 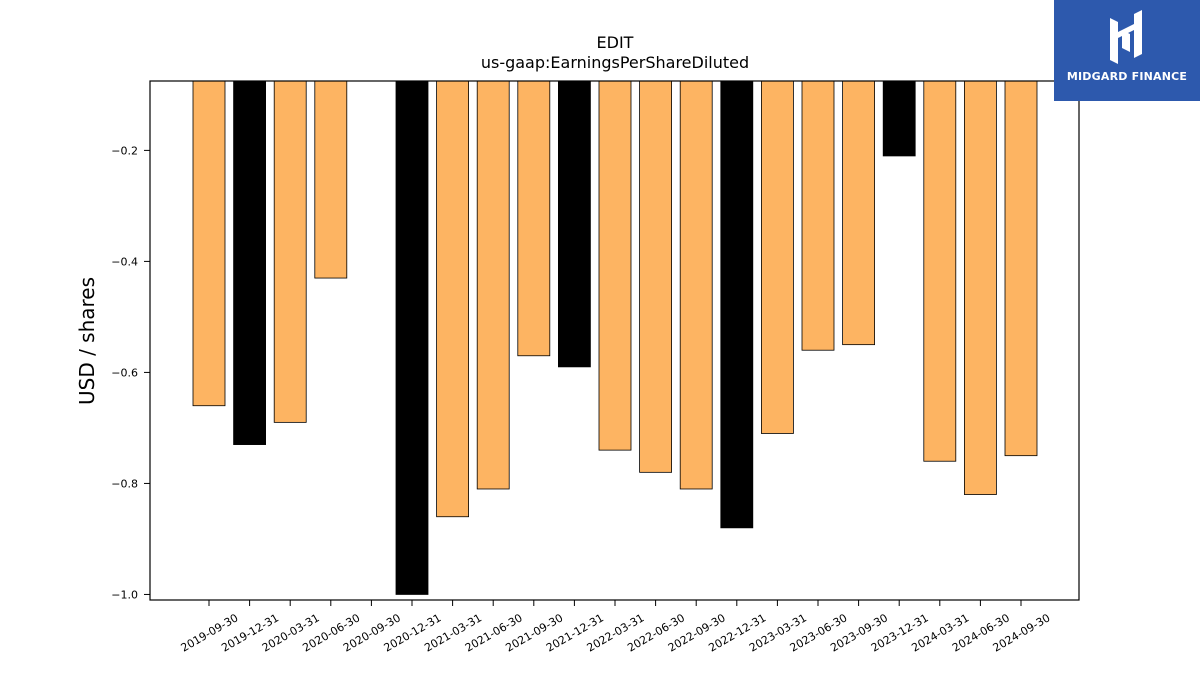 What do you see at coordinates (615, 42) in the screenshot?
I see `chart-title: EDIT` at bounding box center [615, 42].